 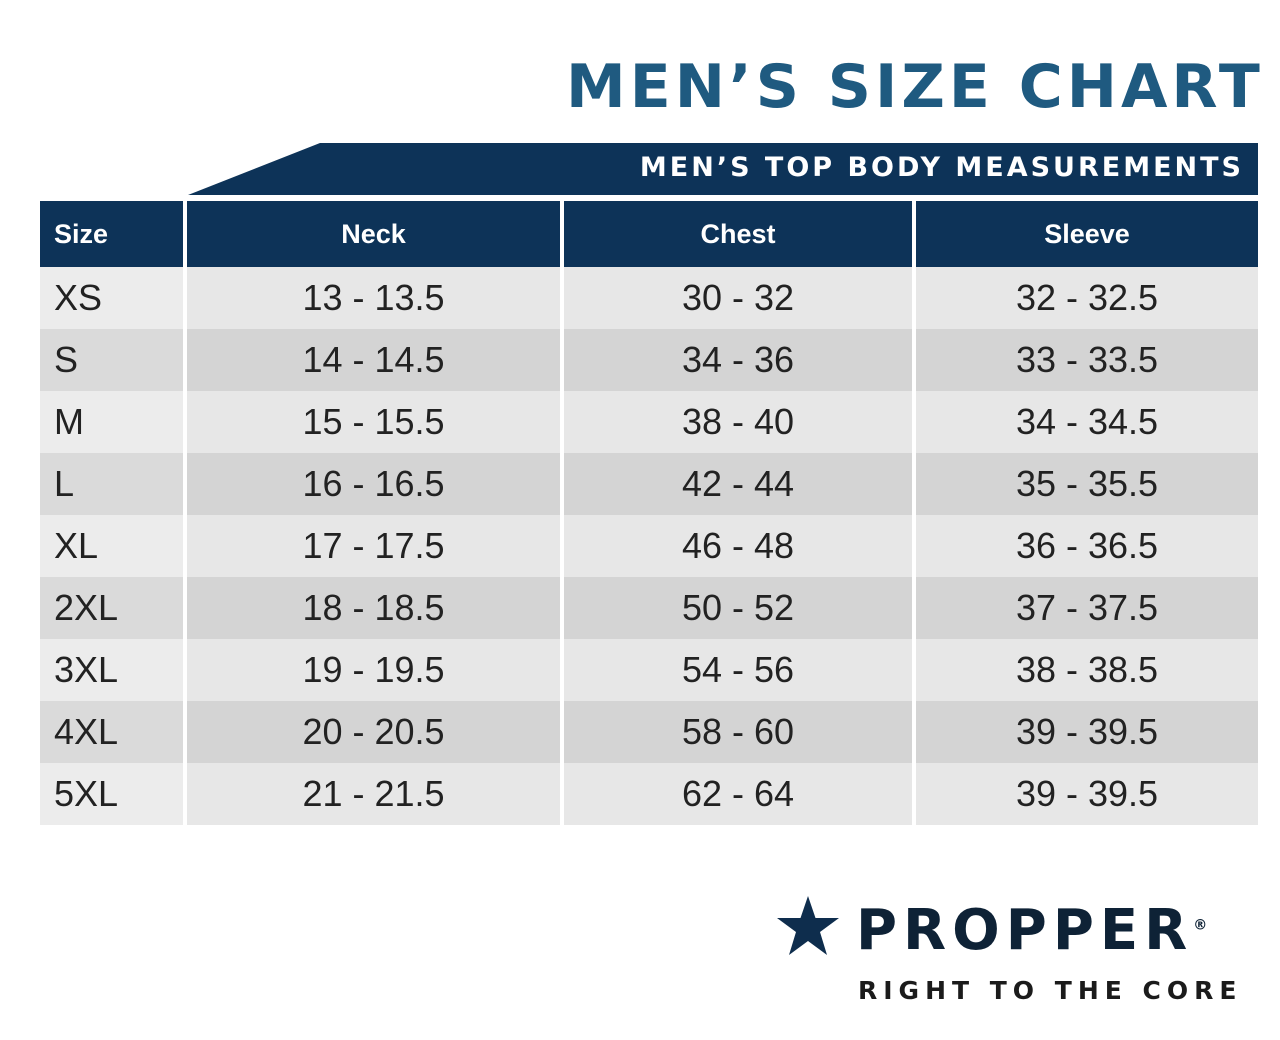 I want to click on cell-chest: 30 - 32, so click(x=737, y=298).